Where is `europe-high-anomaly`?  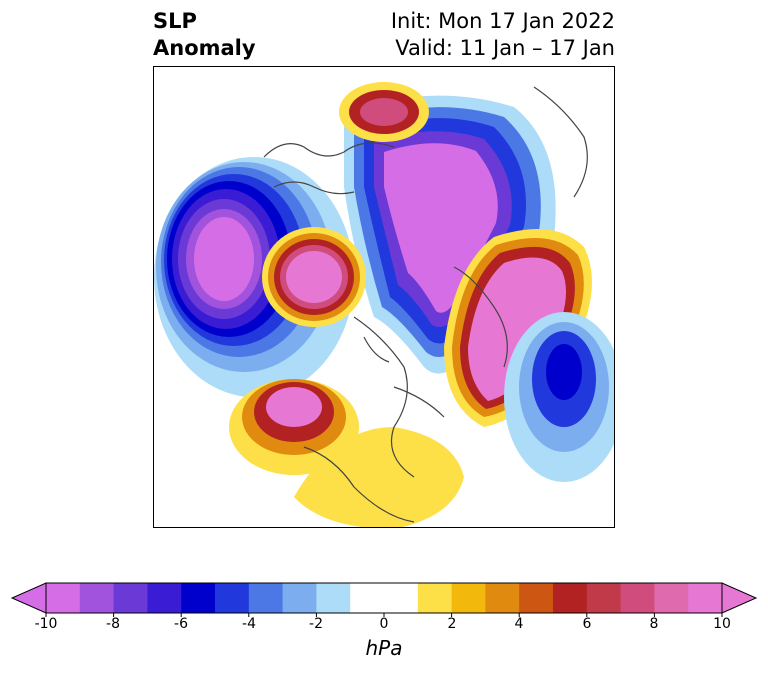
europe-high-anomaly is located at coordinates (518, 328).